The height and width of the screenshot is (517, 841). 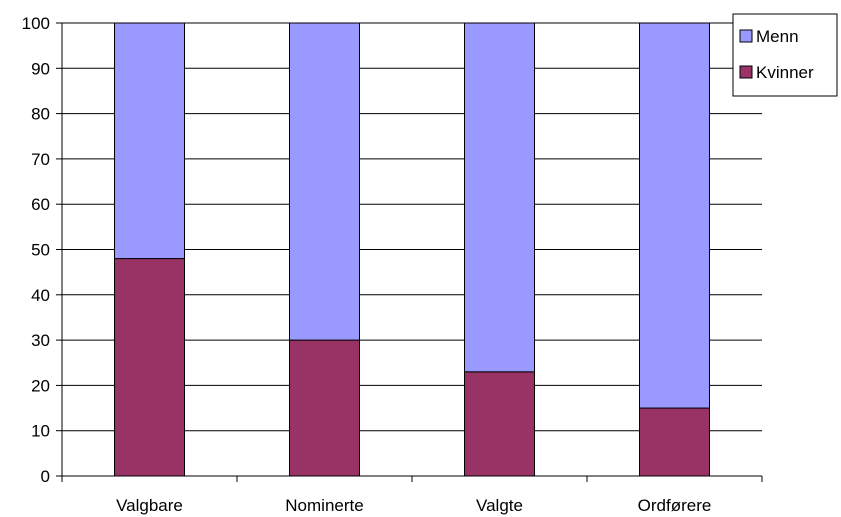 What do you see at coordinates (324, 408) in the screenshot?
I see `bar-kvinner-nominerte` at bounding box center [324, 408].